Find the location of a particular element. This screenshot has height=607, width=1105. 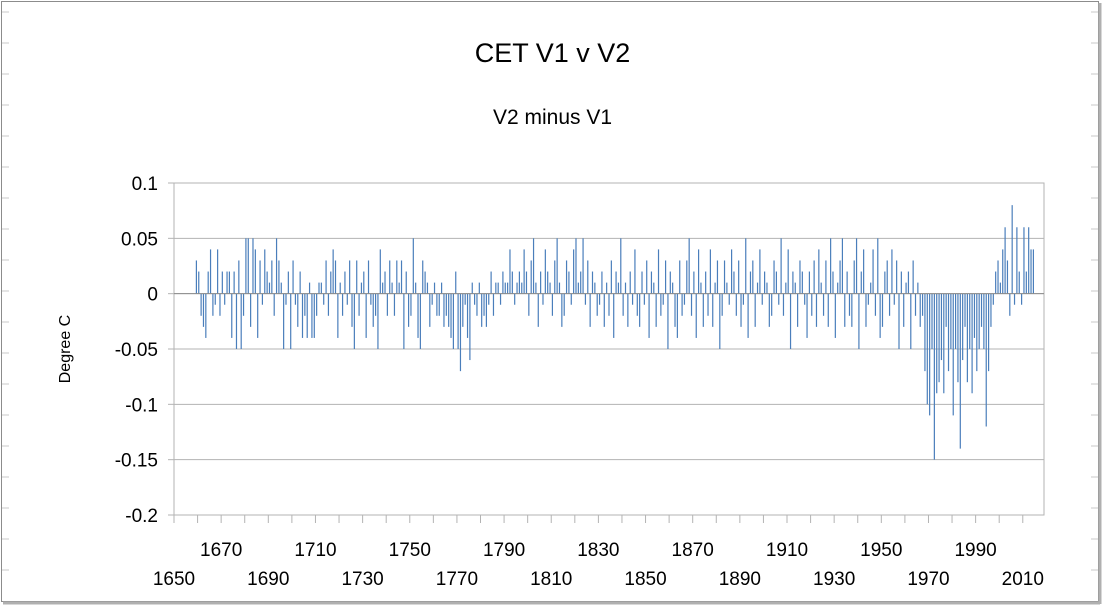

x-tick-label: 1850 is located at coordinates (645, 579).